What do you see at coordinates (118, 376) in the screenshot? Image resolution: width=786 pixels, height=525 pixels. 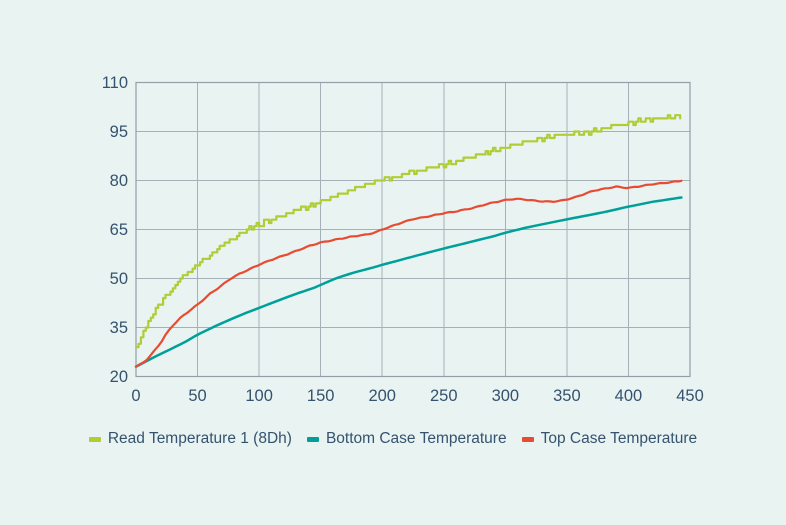 I see `y-tick-label: 20` at bounding box center [118, 376].